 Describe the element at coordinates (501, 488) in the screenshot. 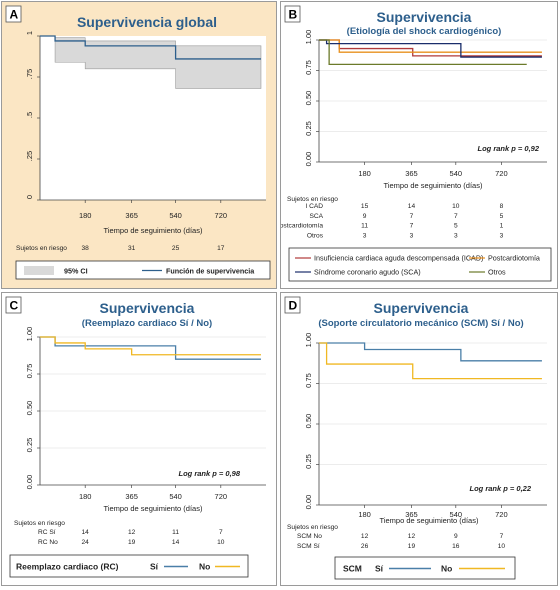

I see `log-rank-annotation: Log rank p = 0,22` at that location.